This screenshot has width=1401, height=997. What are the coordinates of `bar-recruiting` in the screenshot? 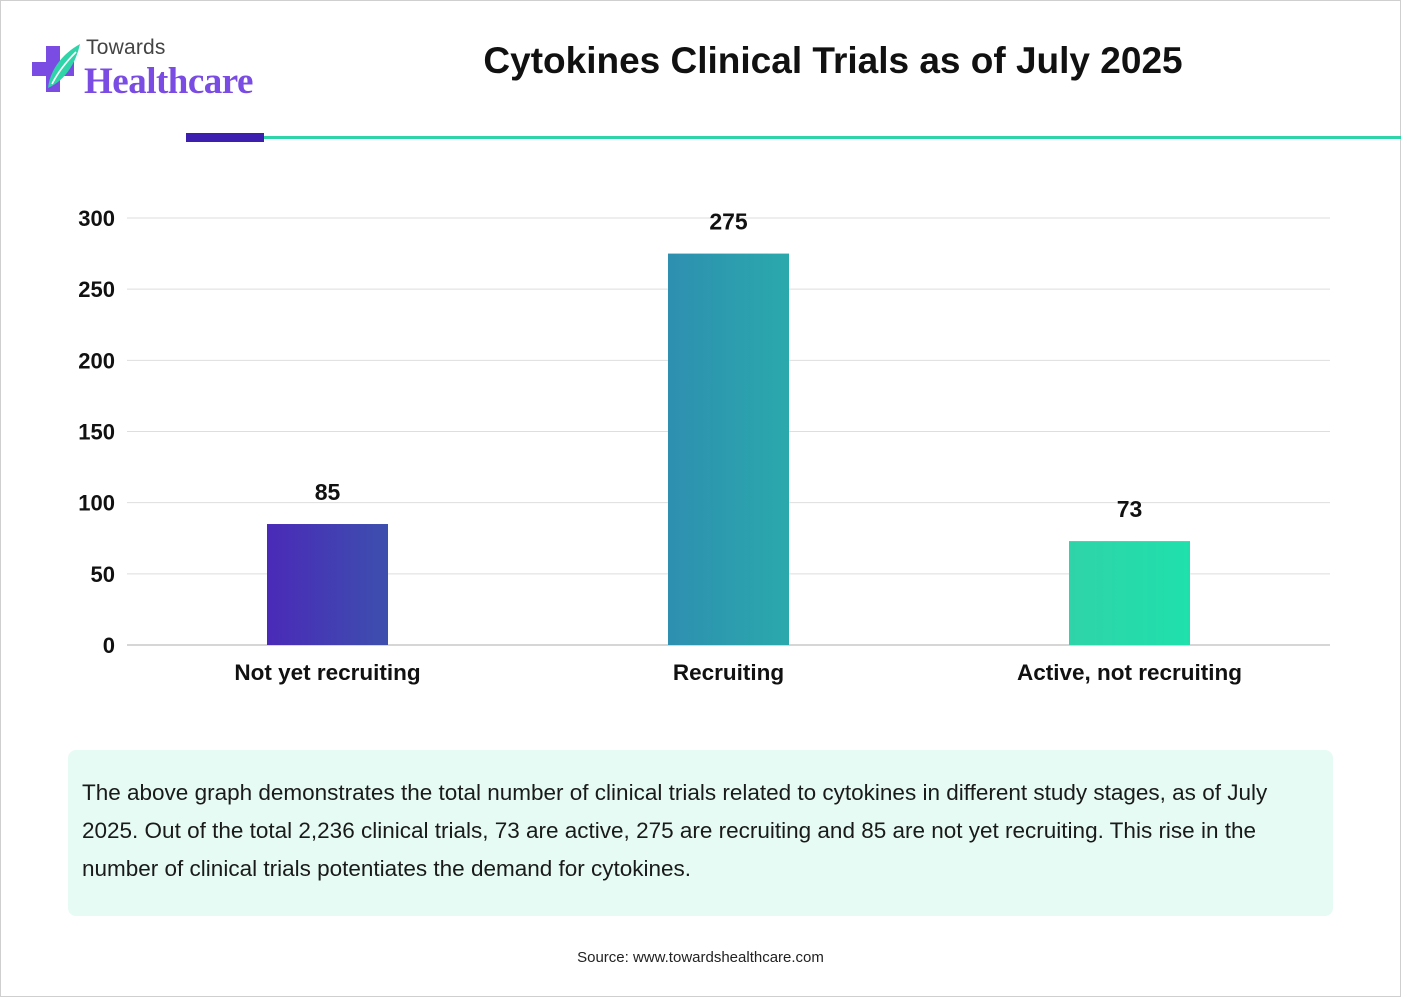 It's located at (728, 449).